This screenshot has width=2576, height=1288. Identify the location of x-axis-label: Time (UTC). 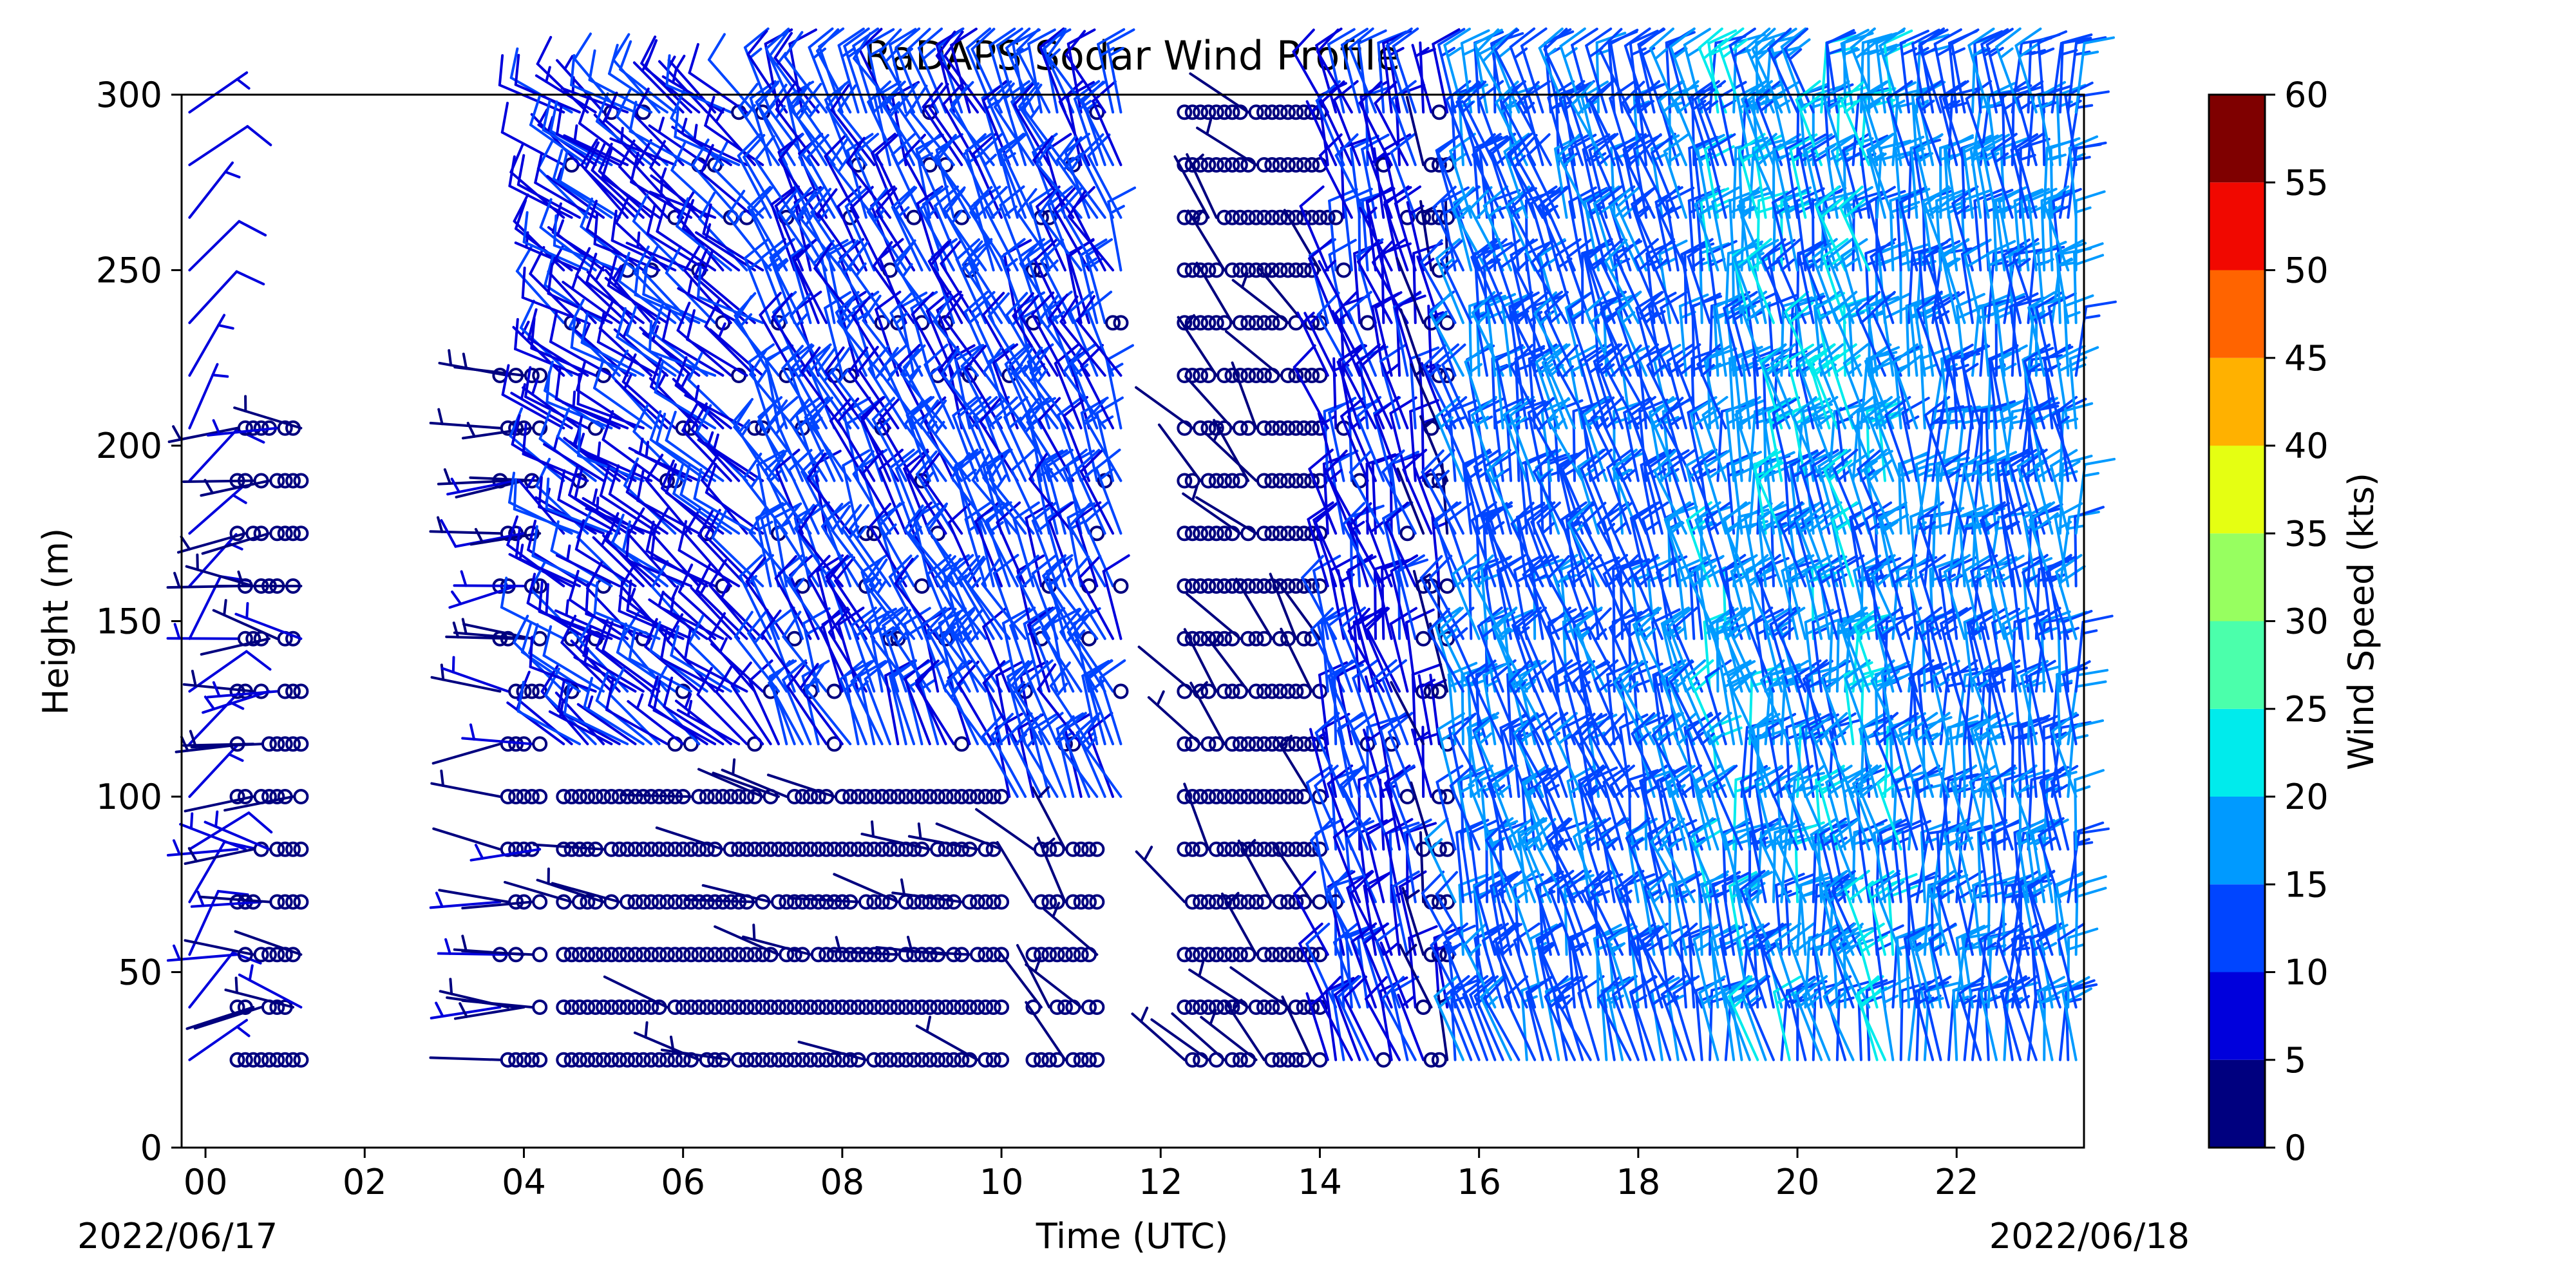
(1132, 1236).